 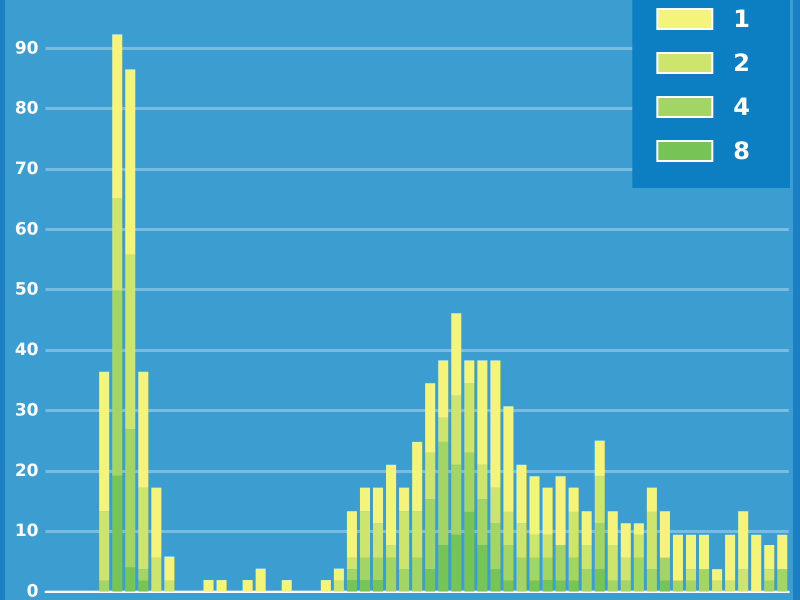 What do you see at coordinates (32, 591) in the screenshot?
I see `y-tick-label: 0` at bounding box center [32, 591].